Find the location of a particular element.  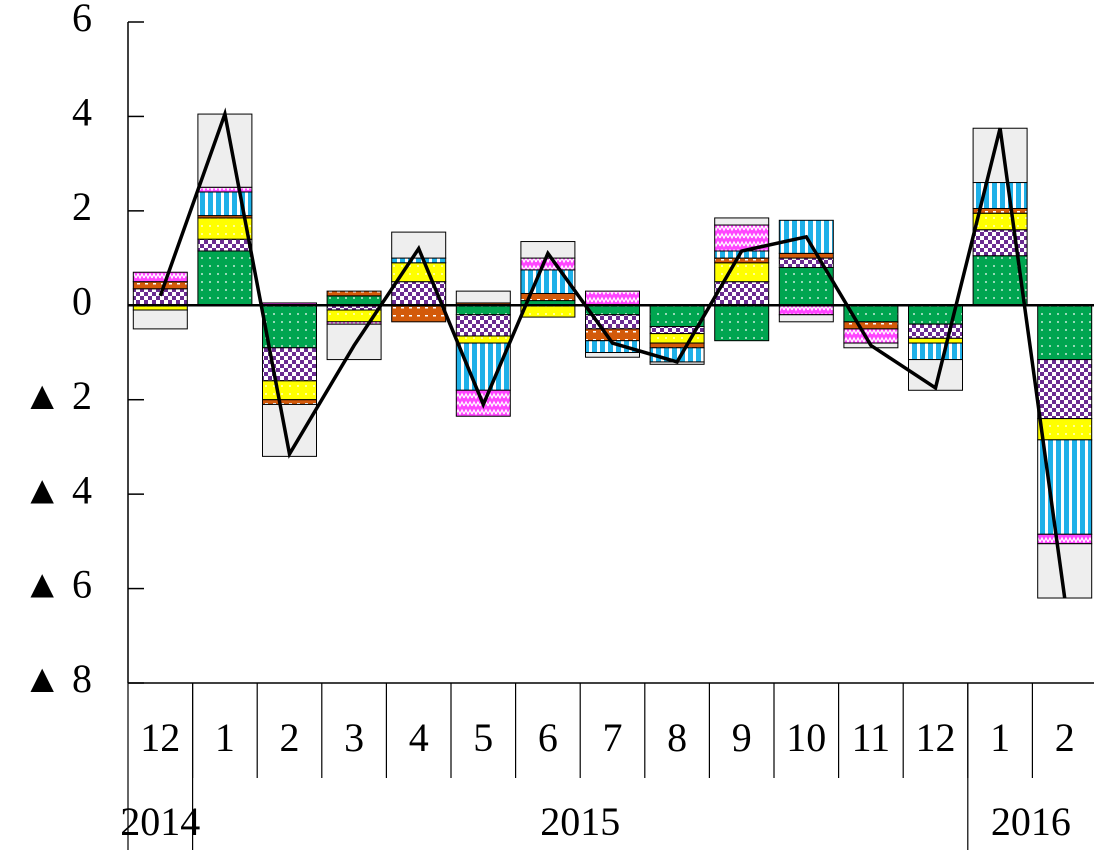

x-tick-label: 5 is located at coordinates (483, 737).